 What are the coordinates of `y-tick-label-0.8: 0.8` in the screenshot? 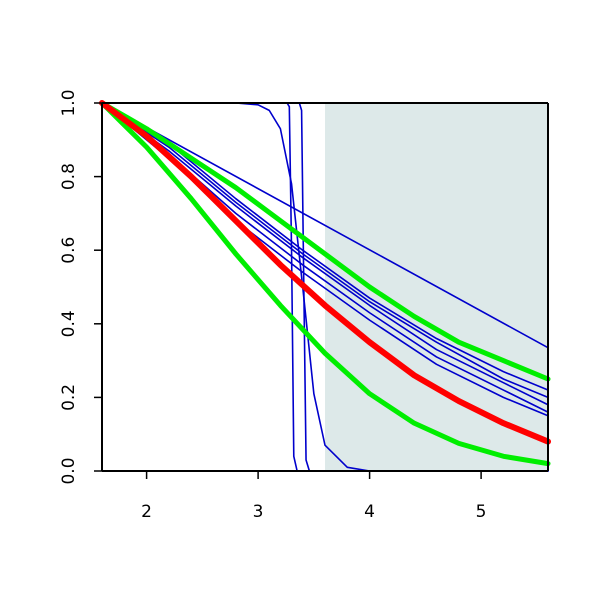 It's located at (69, 176).